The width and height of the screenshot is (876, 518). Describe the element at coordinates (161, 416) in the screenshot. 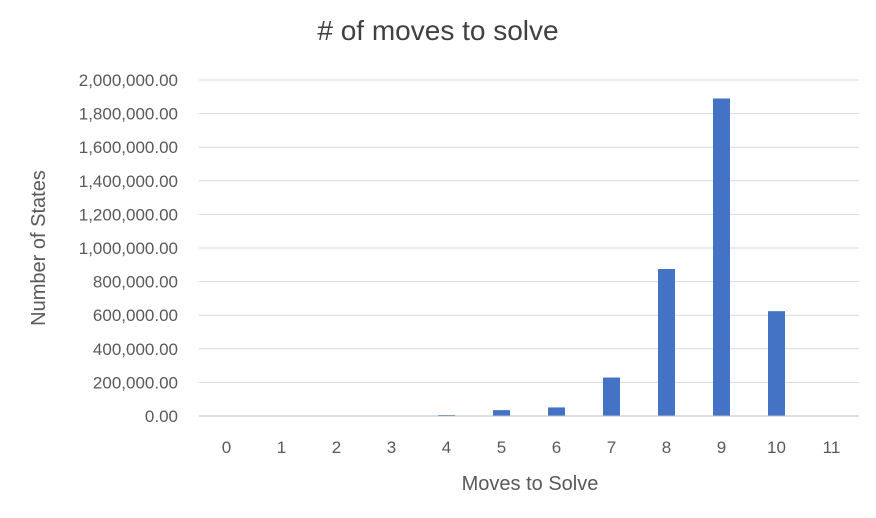

I see `y-tick-label: 0.00` at that location.